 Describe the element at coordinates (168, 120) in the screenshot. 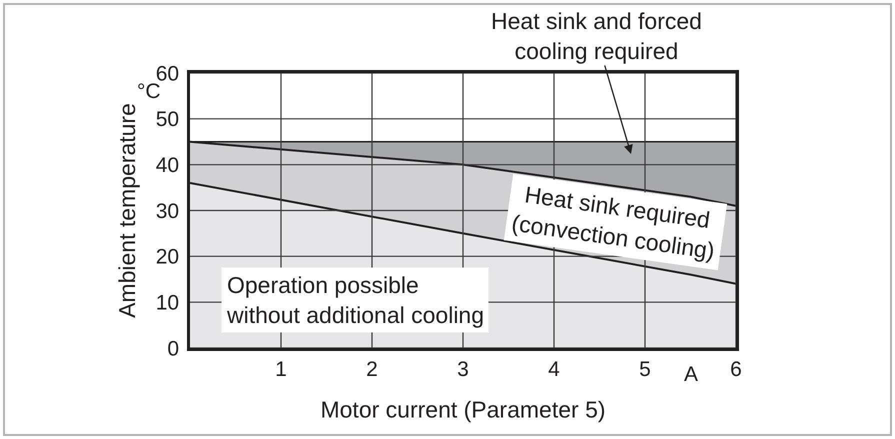

I see `y-tick-label: 50` at that location.